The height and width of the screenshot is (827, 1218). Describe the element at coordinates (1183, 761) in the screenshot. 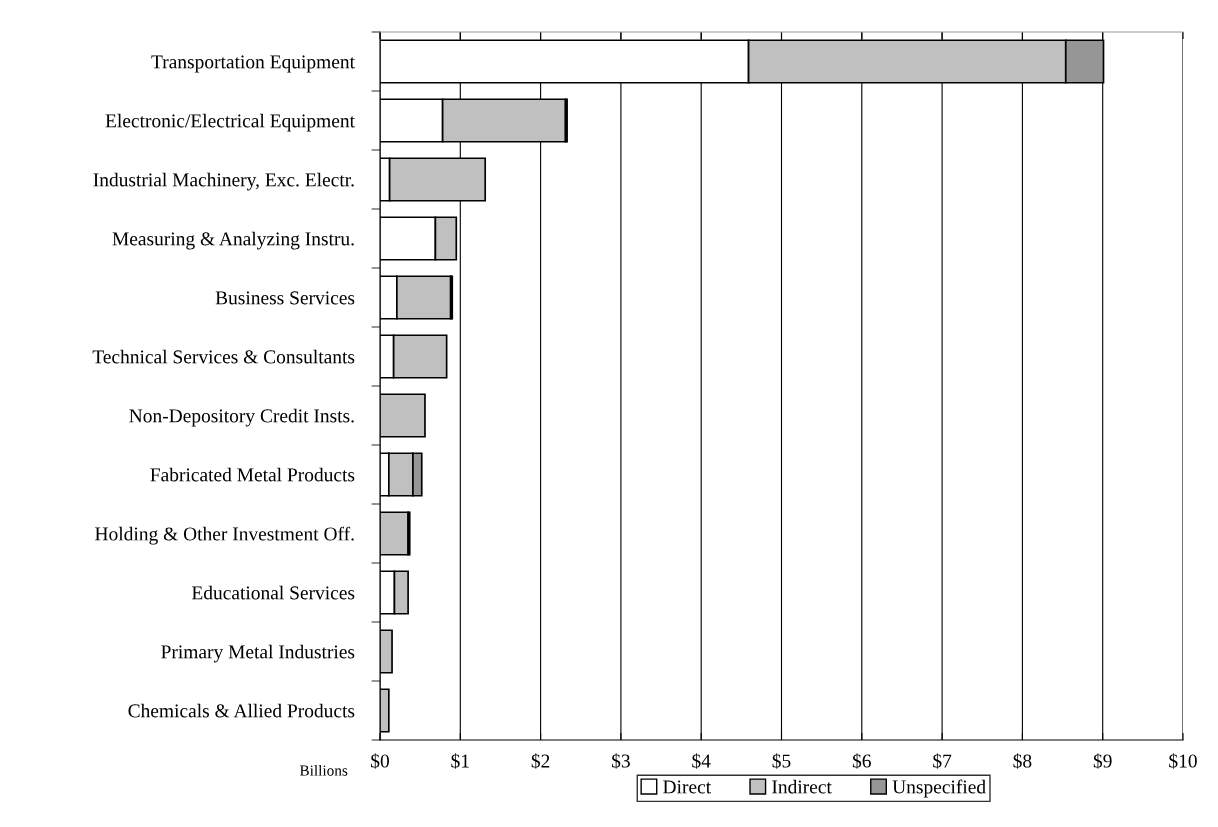

I see `x-tick-label: $10` at that location.